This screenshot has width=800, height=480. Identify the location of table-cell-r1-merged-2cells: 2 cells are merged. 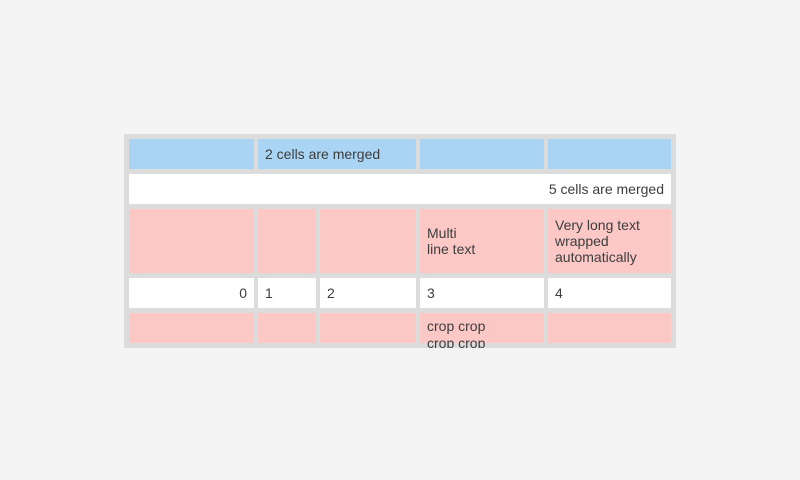
(337, 154).